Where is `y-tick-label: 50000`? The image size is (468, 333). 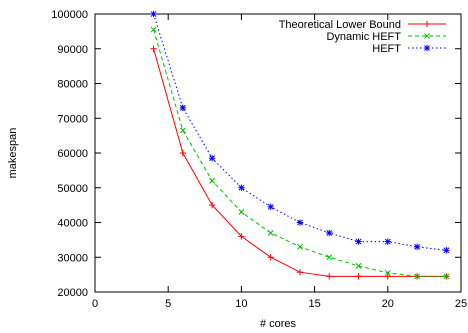 y-tick-label: 50000 is located at coordinates (72, 189).